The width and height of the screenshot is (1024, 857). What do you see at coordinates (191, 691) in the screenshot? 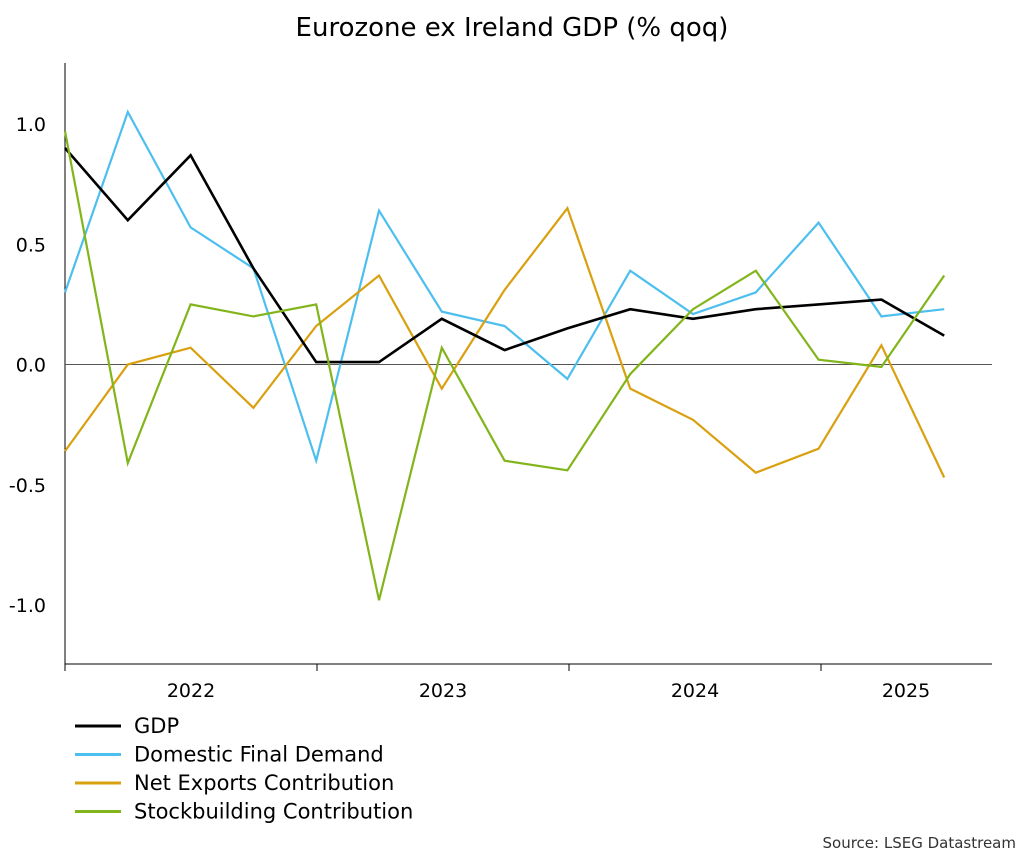
I see `x-tick-label: 2022` at bounding box center [191, 691].